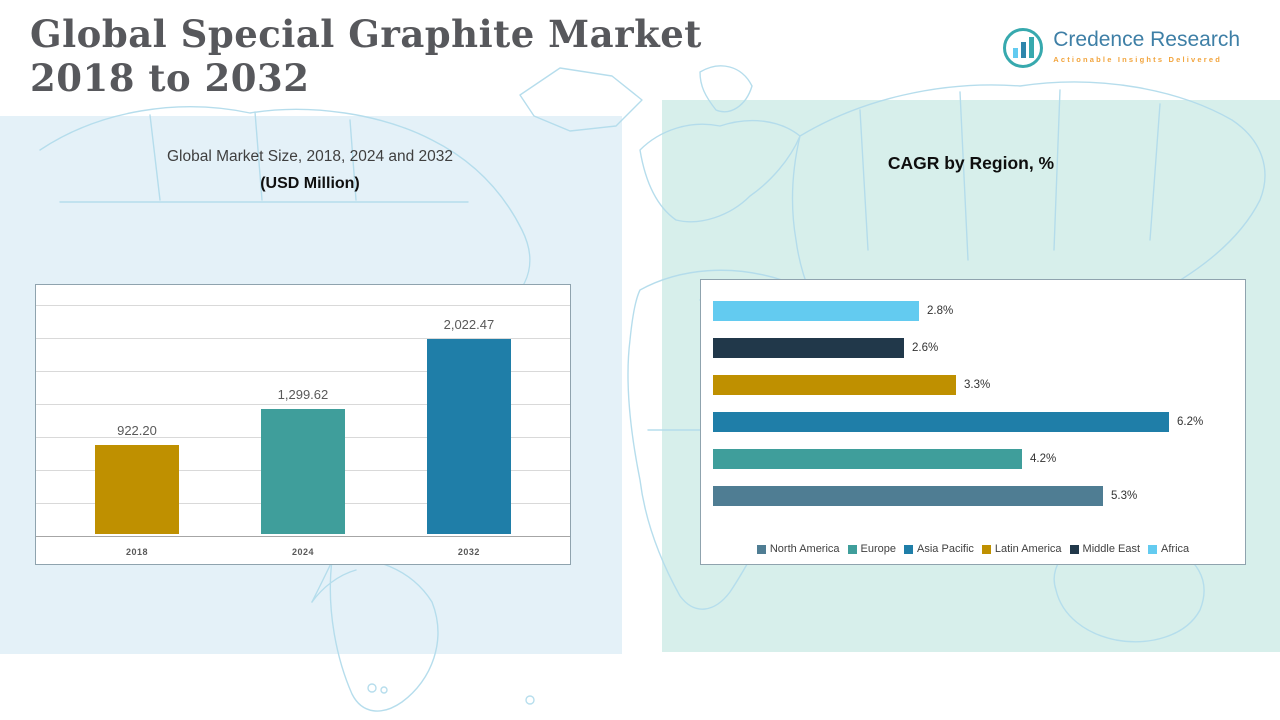 The height and width of the screenshot is (720, 1280). I want to click on legend-item-europe: Europe, so click(872, 549).